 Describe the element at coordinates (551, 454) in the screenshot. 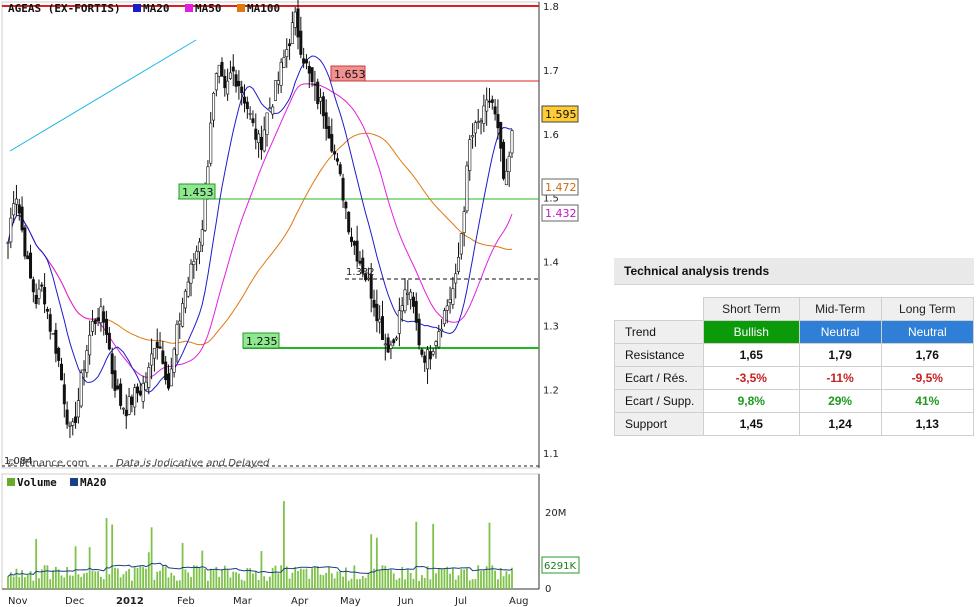

I see `price-tick-7: 1.1` at that location.